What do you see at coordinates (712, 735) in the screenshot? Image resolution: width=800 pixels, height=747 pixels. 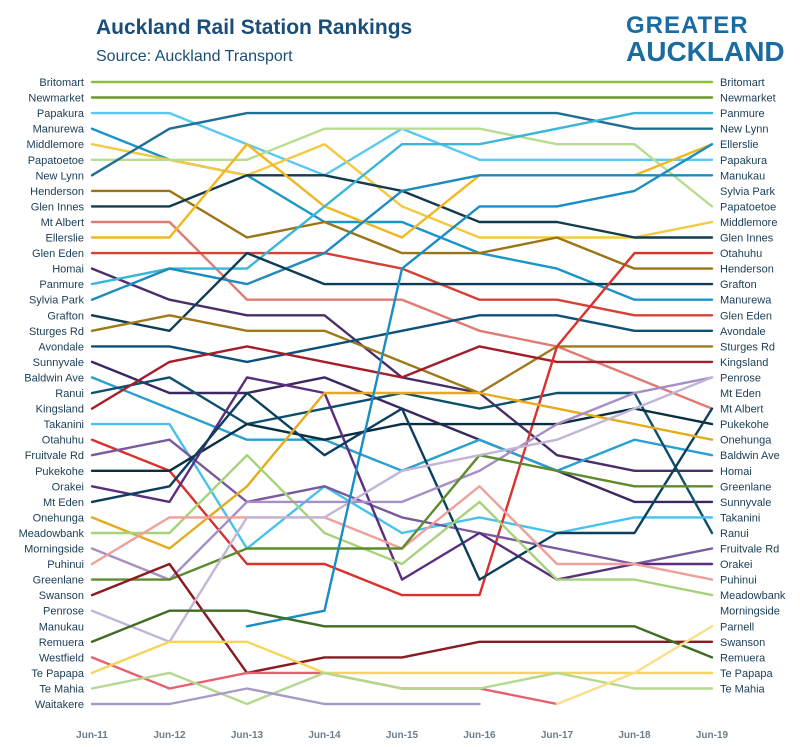 I see `x-tick-label: Jun-19` at bounding box center [712, 735].